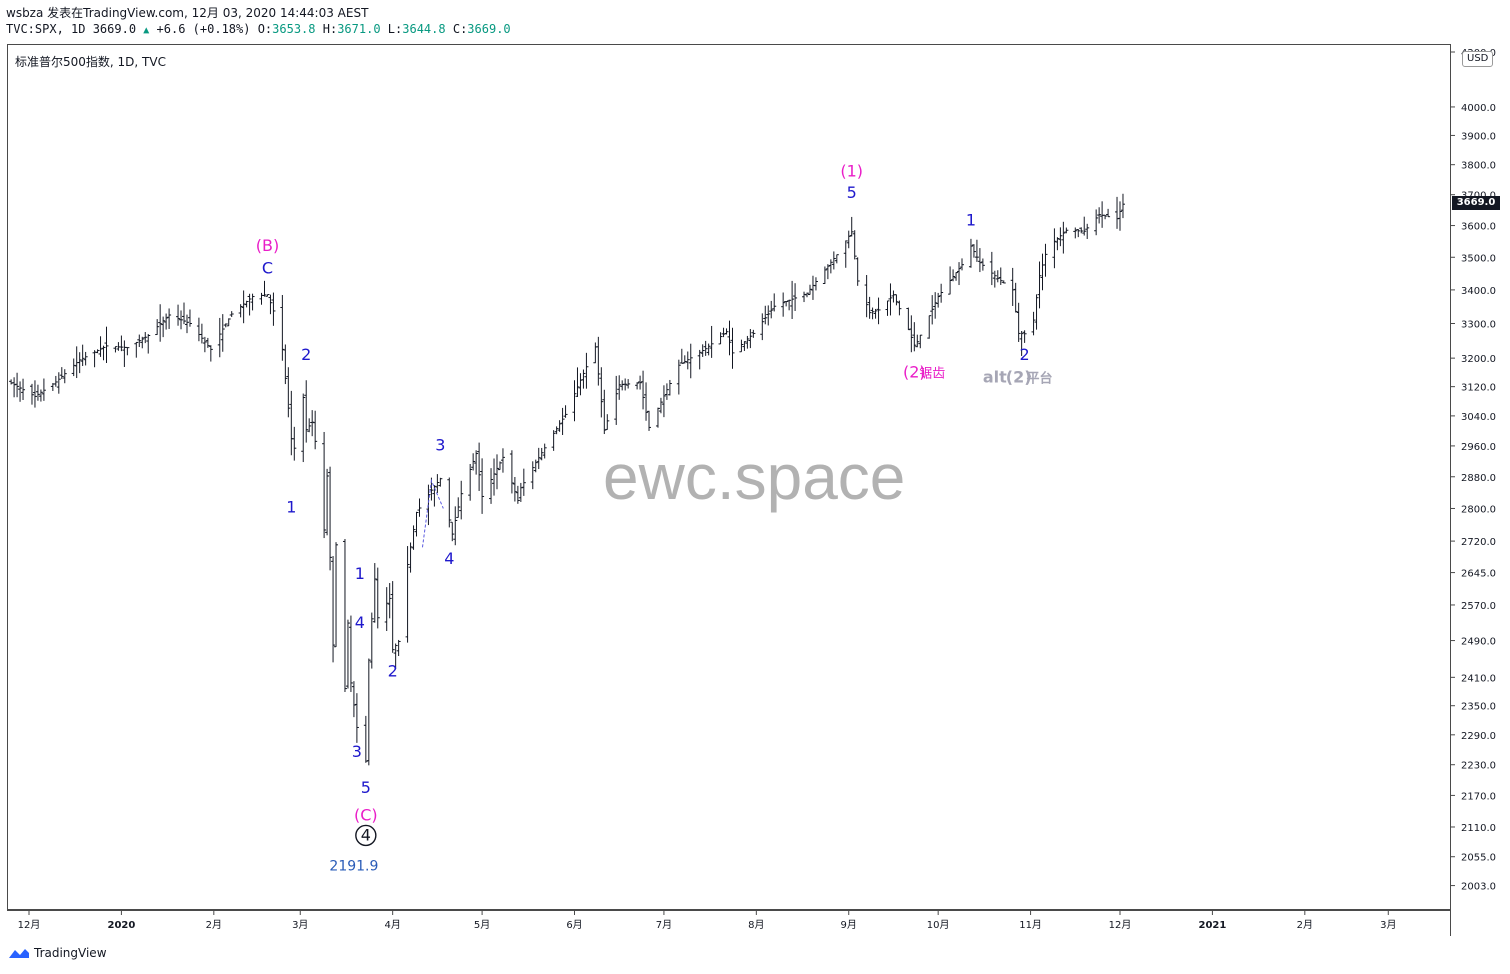 The image size is (1510, 974). What do you see at coordinates (366, 787) in the screenshot?
I see `wave-label-w5-down: 5` at bounding box center [366, 787].